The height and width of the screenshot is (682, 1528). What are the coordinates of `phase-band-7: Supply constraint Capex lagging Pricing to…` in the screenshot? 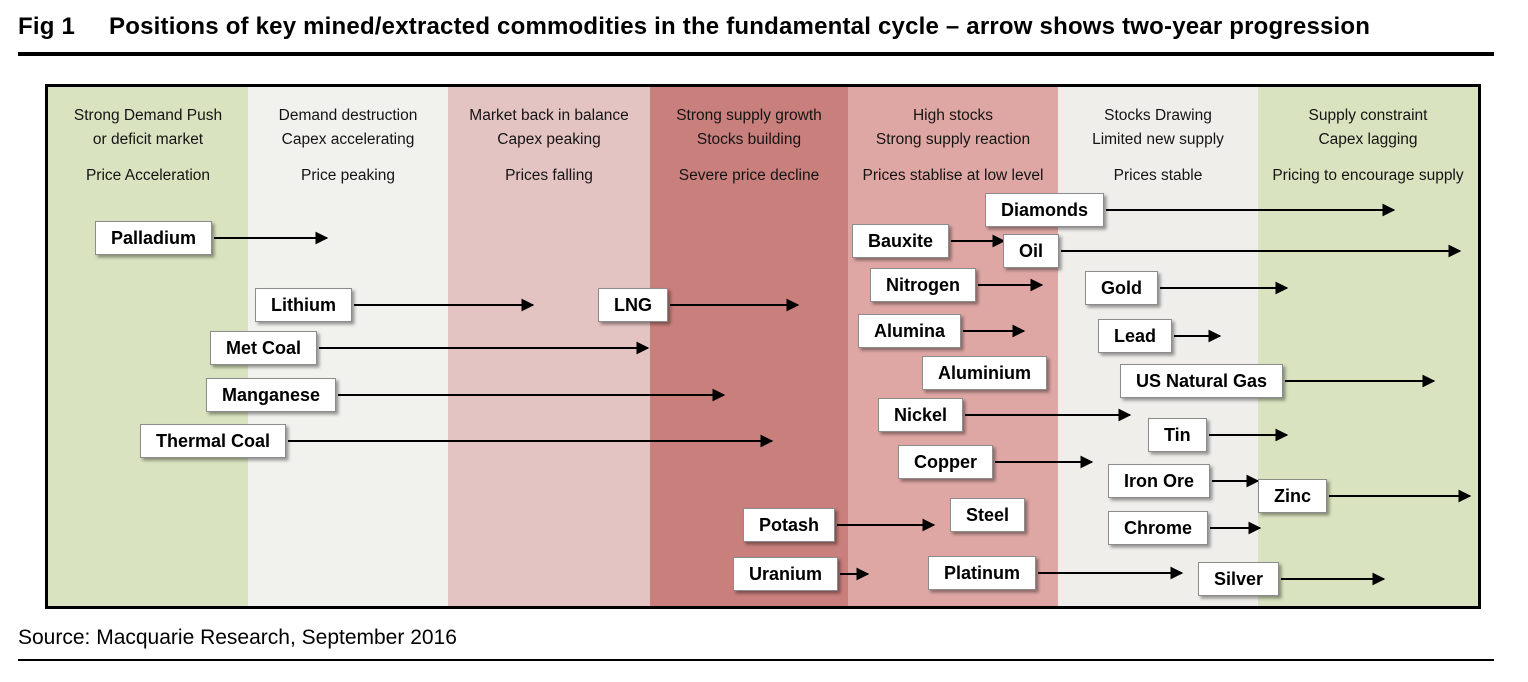 It's located at (1368, 346).